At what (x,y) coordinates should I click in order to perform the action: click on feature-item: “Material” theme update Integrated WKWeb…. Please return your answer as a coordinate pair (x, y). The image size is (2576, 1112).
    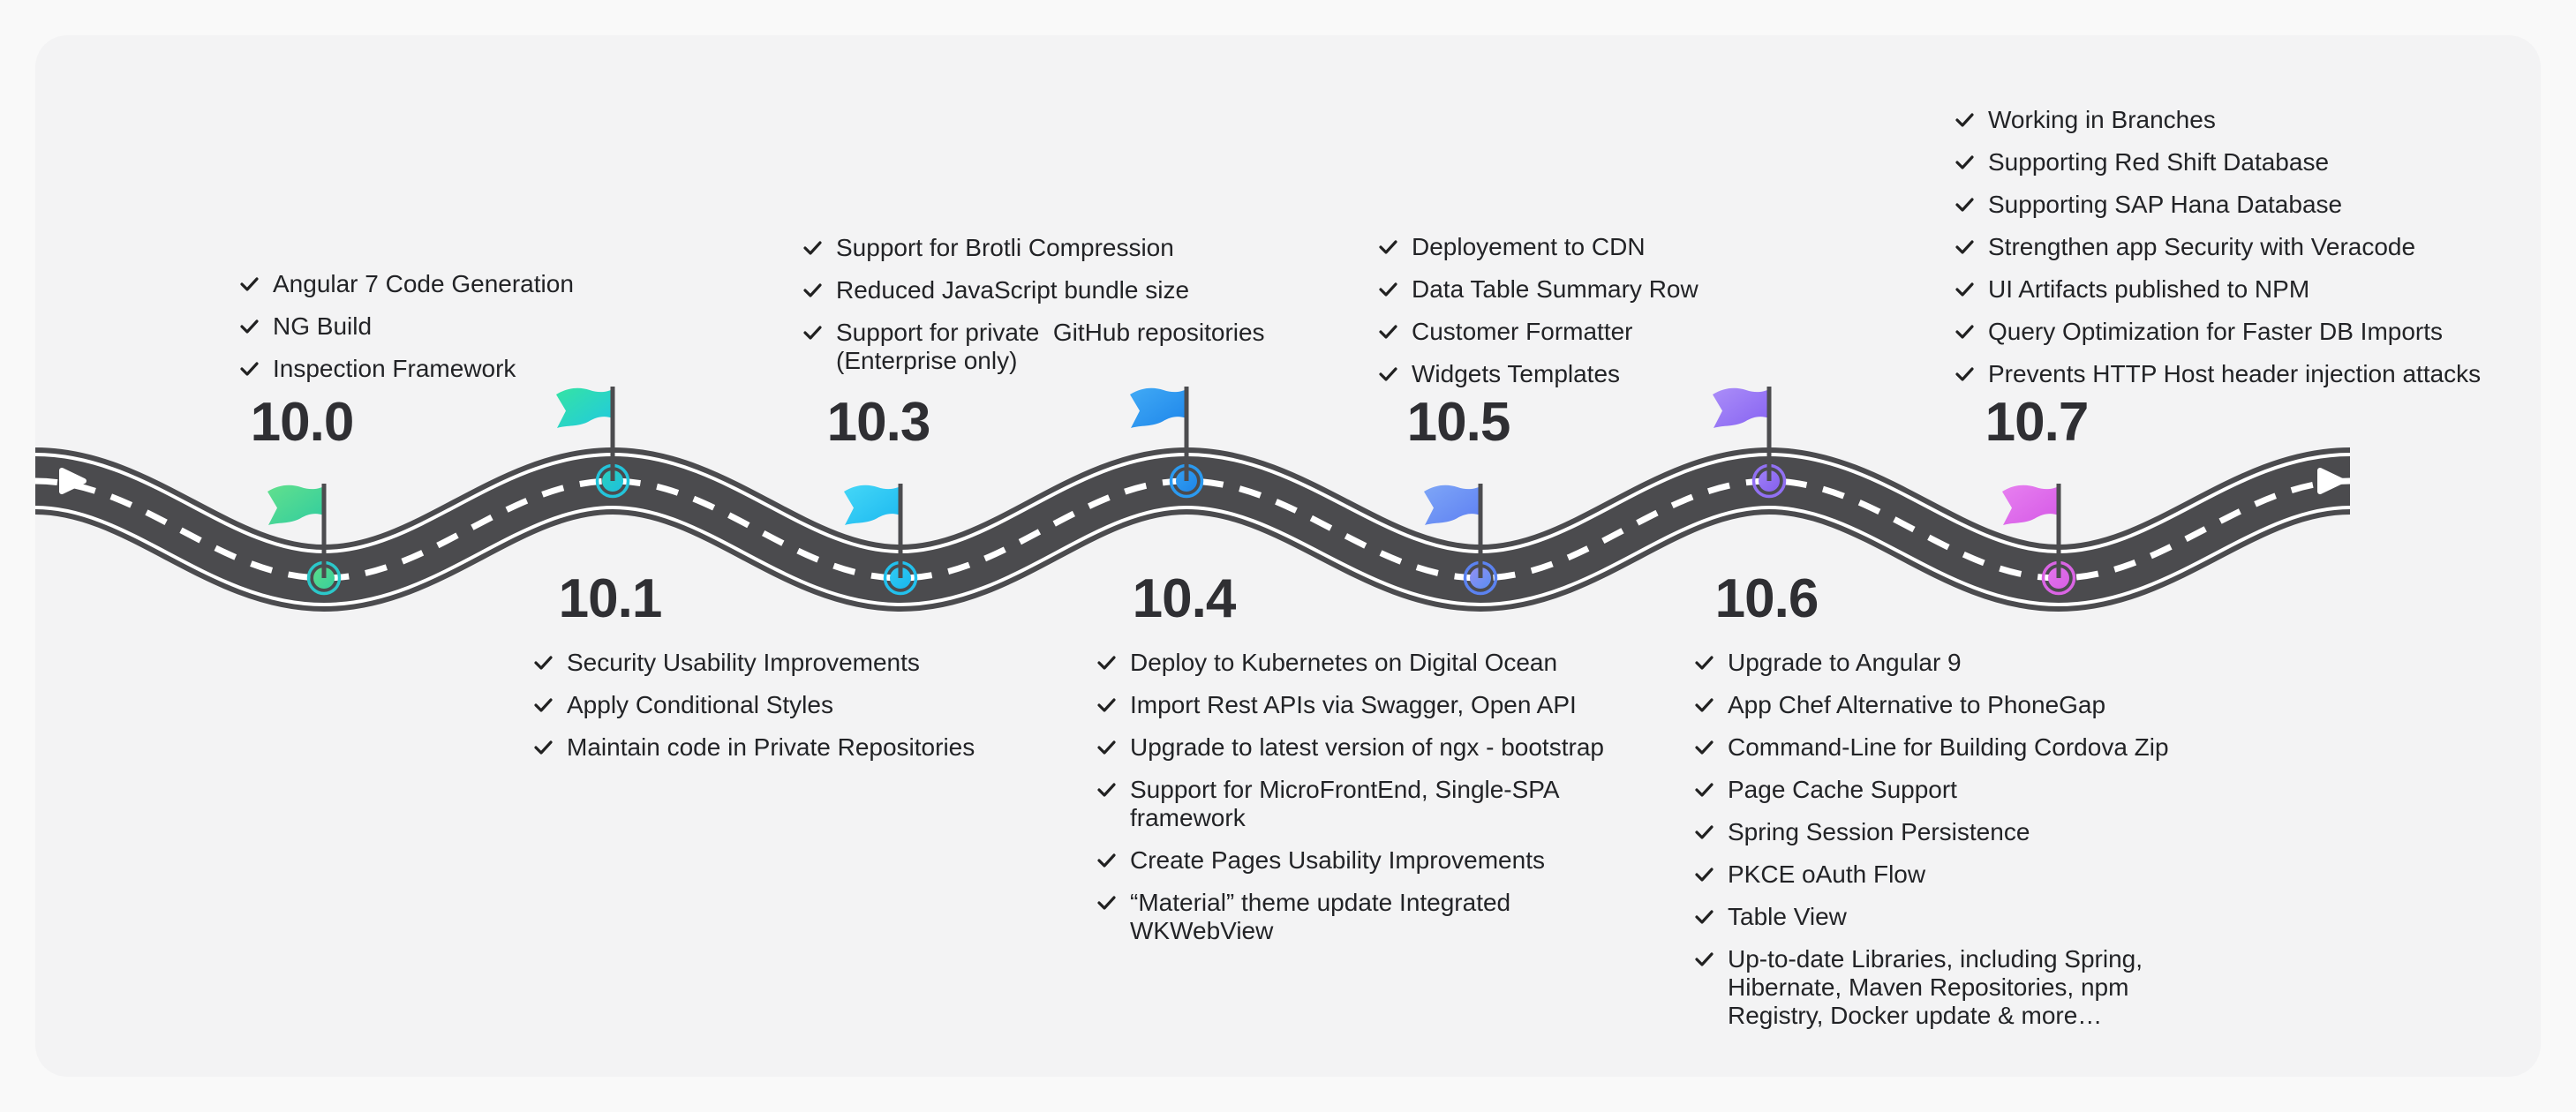
    Looking at the image, I should click on (1351, 917).